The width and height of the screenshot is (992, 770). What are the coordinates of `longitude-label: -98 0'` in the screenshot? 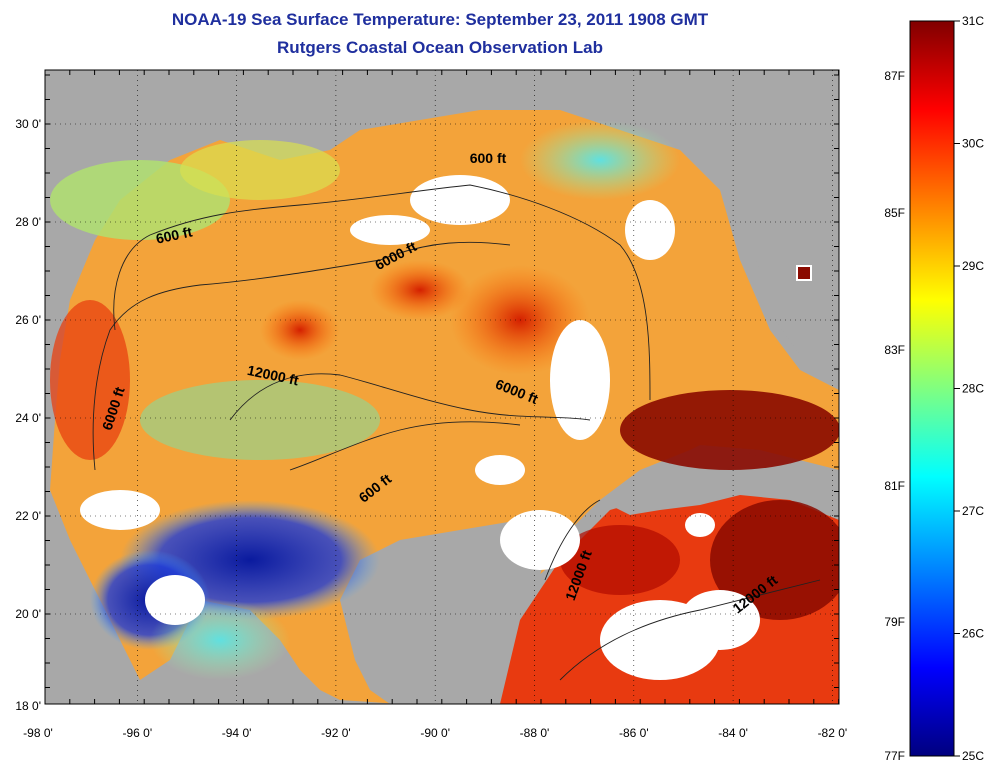 It's located at (38, 733).